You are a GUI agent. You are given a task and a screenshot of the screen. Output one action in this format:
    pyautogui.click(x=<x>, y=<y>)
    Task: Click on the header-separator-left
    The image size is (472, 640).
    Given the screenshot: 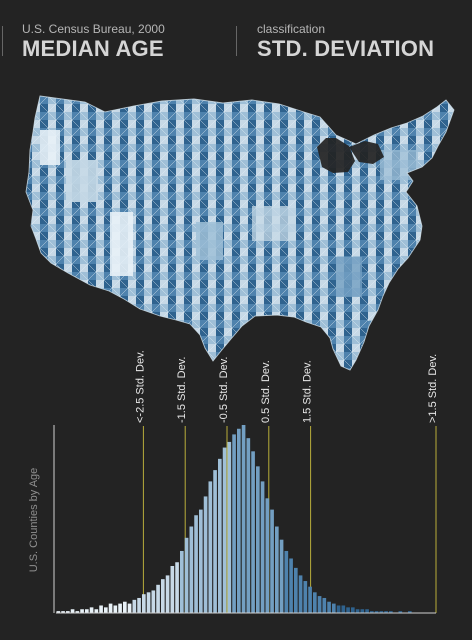 What is the action you would take?
    pyautogui.click(x=2, y=41)
    